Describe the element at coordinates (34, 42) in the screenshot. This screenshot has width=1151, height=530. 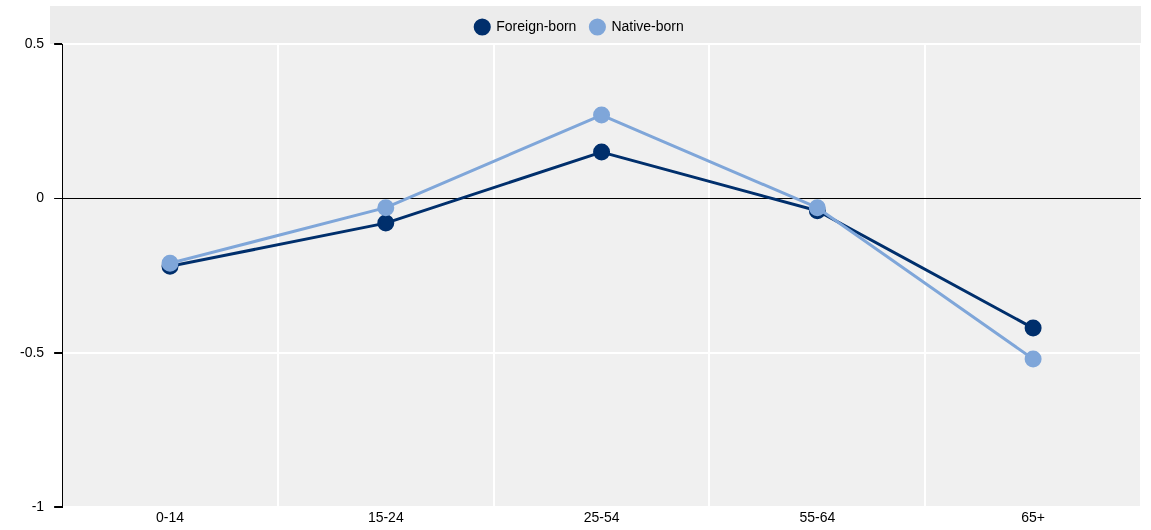
I see `y-tick-label: 0.5` at that location.